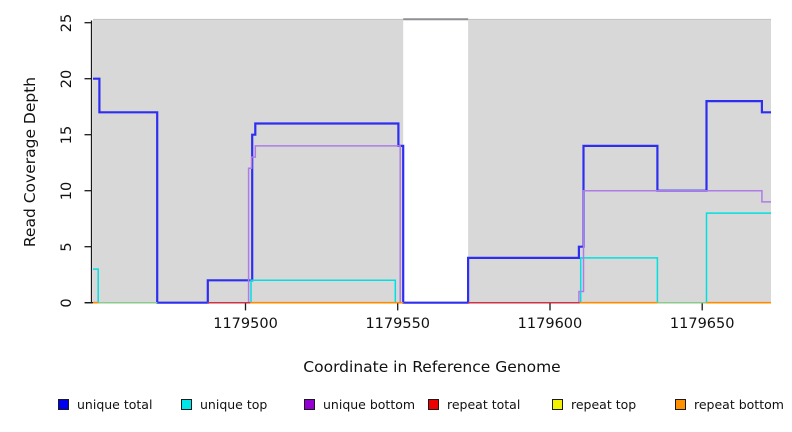  I want to click on legend-item-unique-total: unique total, so click(105, 404).